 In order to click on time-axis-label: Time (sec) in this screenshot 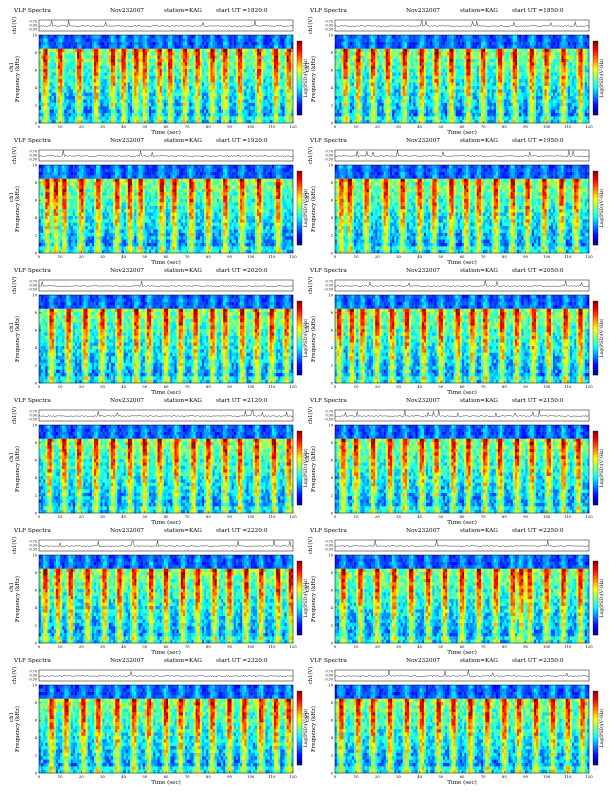, I will do `click(462, 392)`.